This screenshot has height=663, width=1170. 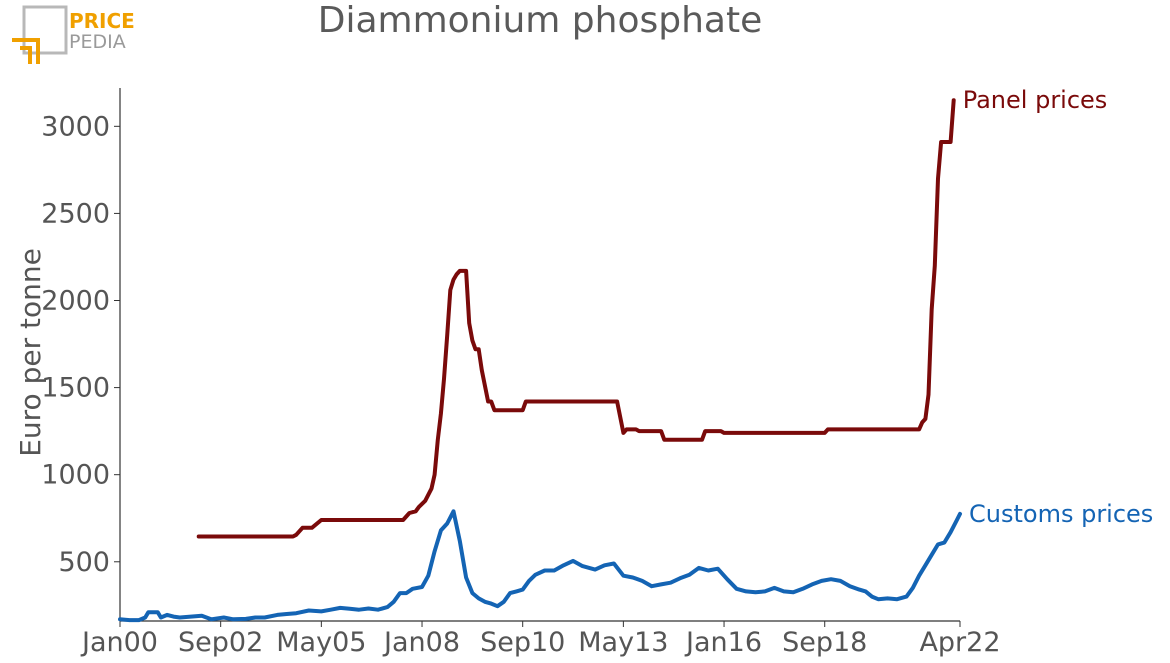 I want to click on y-tick-label: 1000, so click(x=75, y=475).